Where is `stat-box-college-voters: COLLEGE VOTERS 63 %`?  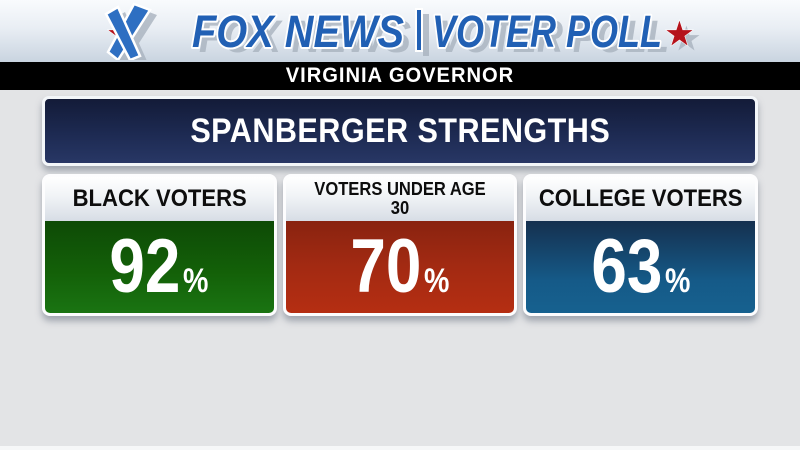 stat-box-college-voters: COLLEGE VOTERS 63 % is located at coordinates (641, 245).